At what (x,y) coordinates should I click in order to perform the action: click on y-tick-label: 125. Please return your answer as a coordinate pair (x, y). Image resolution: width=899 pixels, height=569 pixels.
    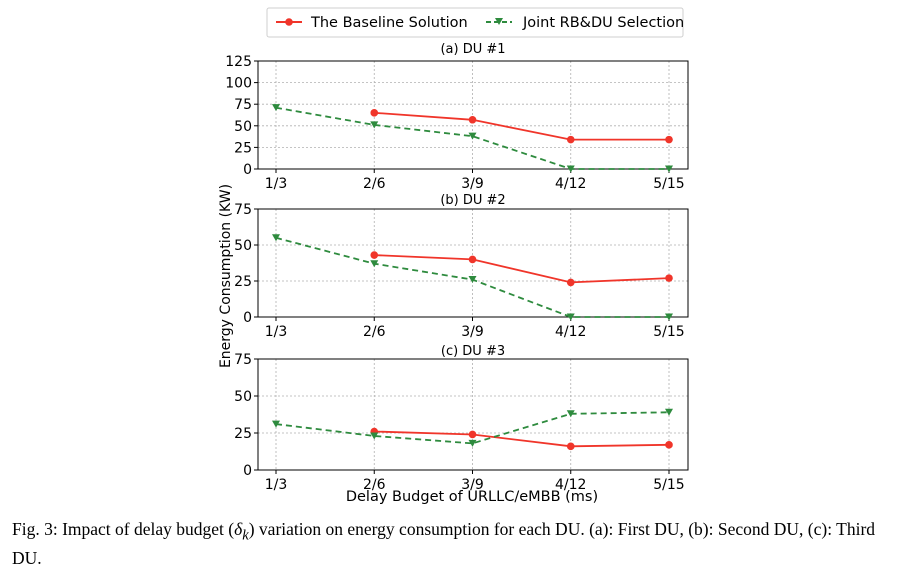
    Looking at the image, I should click on (238, 62).